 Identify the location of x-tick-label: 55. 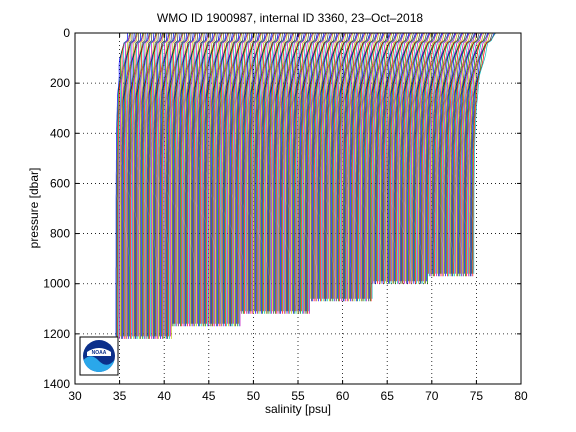
(298, 396).